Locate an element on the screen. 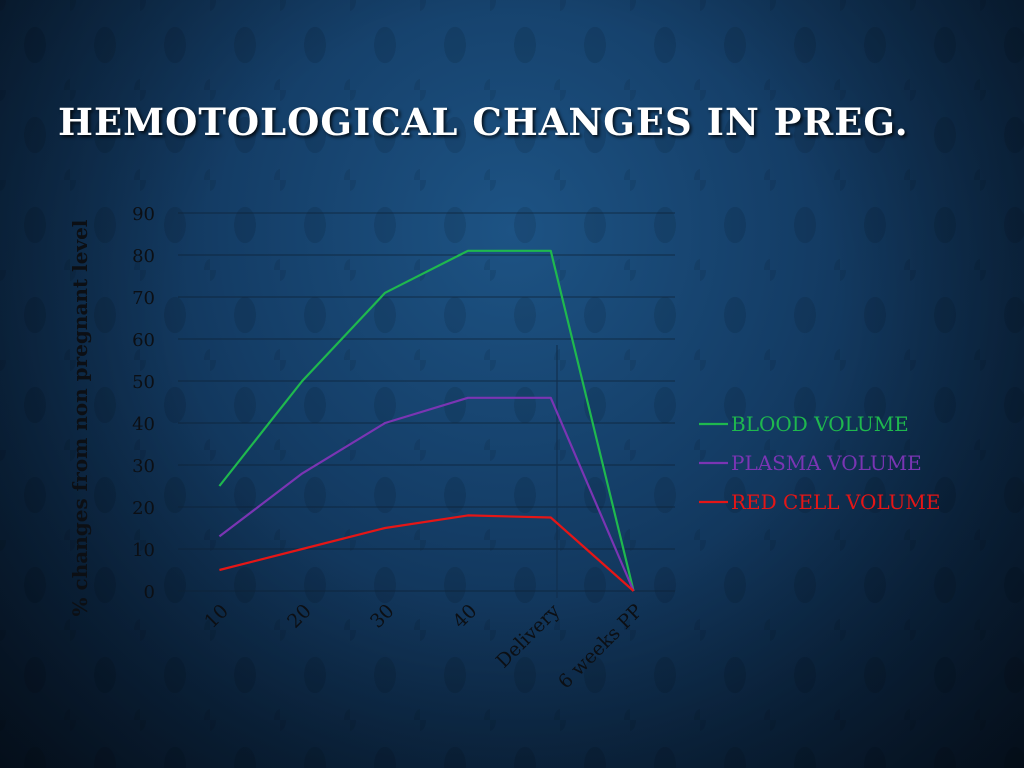 Image resolution: width=1024 pixels, height=768 pixels. legend: BLOOD VOLUME PLASMA VOLUME RED CELL VOLUME is located at coordinates (819, 463).